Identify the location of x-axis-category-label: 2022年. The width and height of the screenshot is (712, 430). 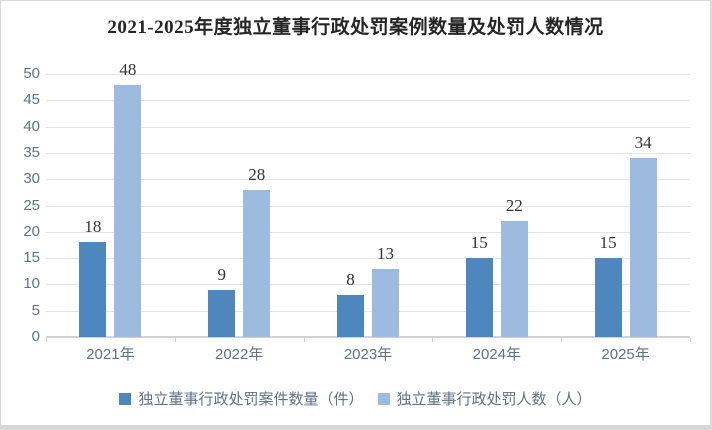
(239, 354).